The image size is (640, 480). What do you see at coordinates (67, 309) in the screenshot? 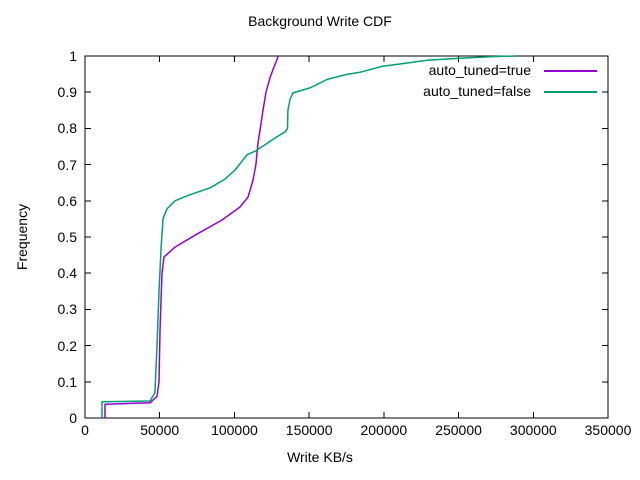
I see `y-tick-label: 0.3` at bounding box center [67, 309].